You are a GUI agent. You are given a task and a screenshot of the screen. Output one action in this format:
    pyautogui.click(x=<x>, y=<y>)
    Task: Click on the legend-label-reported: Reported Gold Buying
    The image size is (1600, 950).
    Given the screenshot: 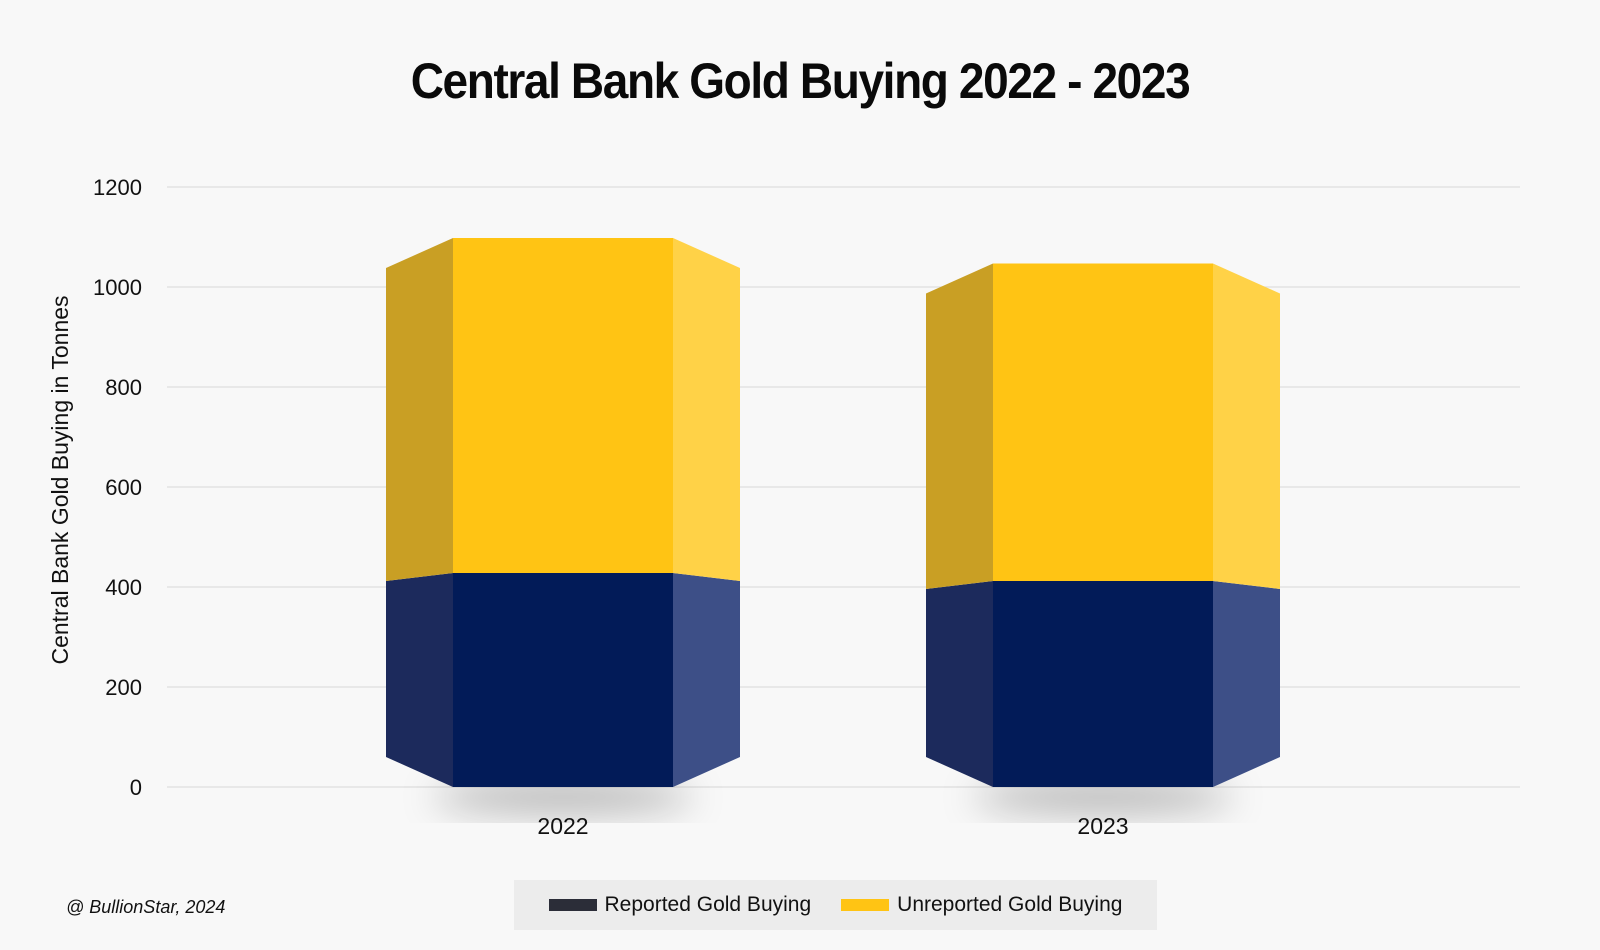 What is the action you would take?
    pyautogui.click(x=708, y=904)
    